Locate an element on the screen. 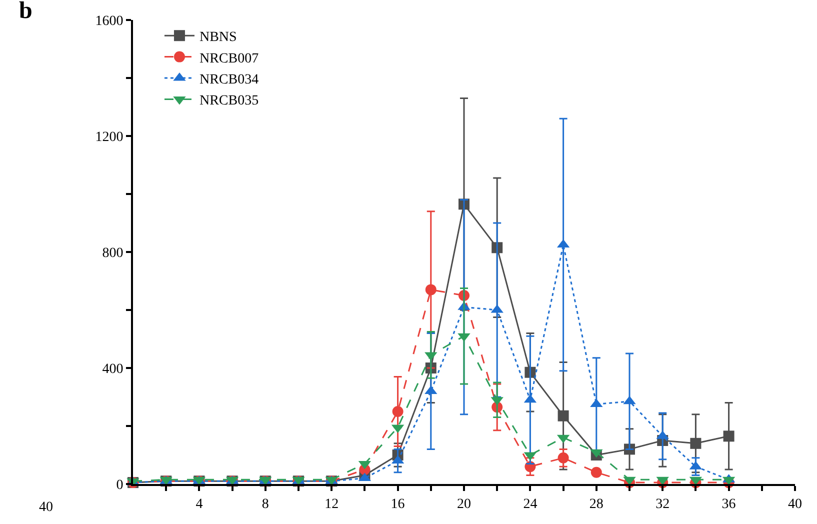 The image size is (817, 524). x-tick-label: 20 is located at coordinates (464, 504).